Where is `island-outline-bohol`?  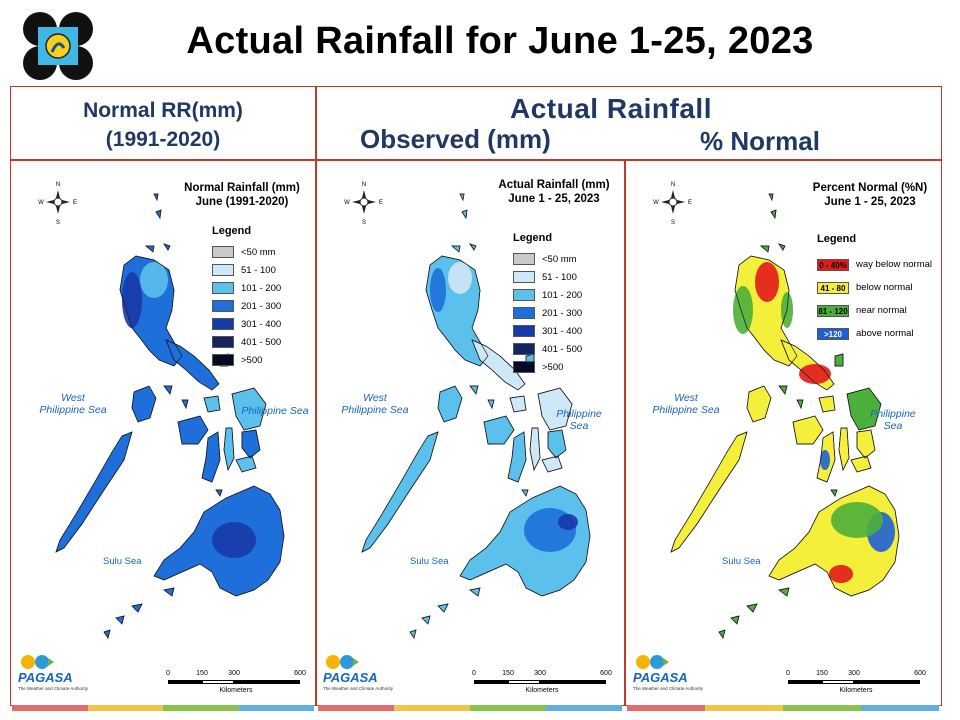
island-outline-bohol is located at coordinates (246, 464).